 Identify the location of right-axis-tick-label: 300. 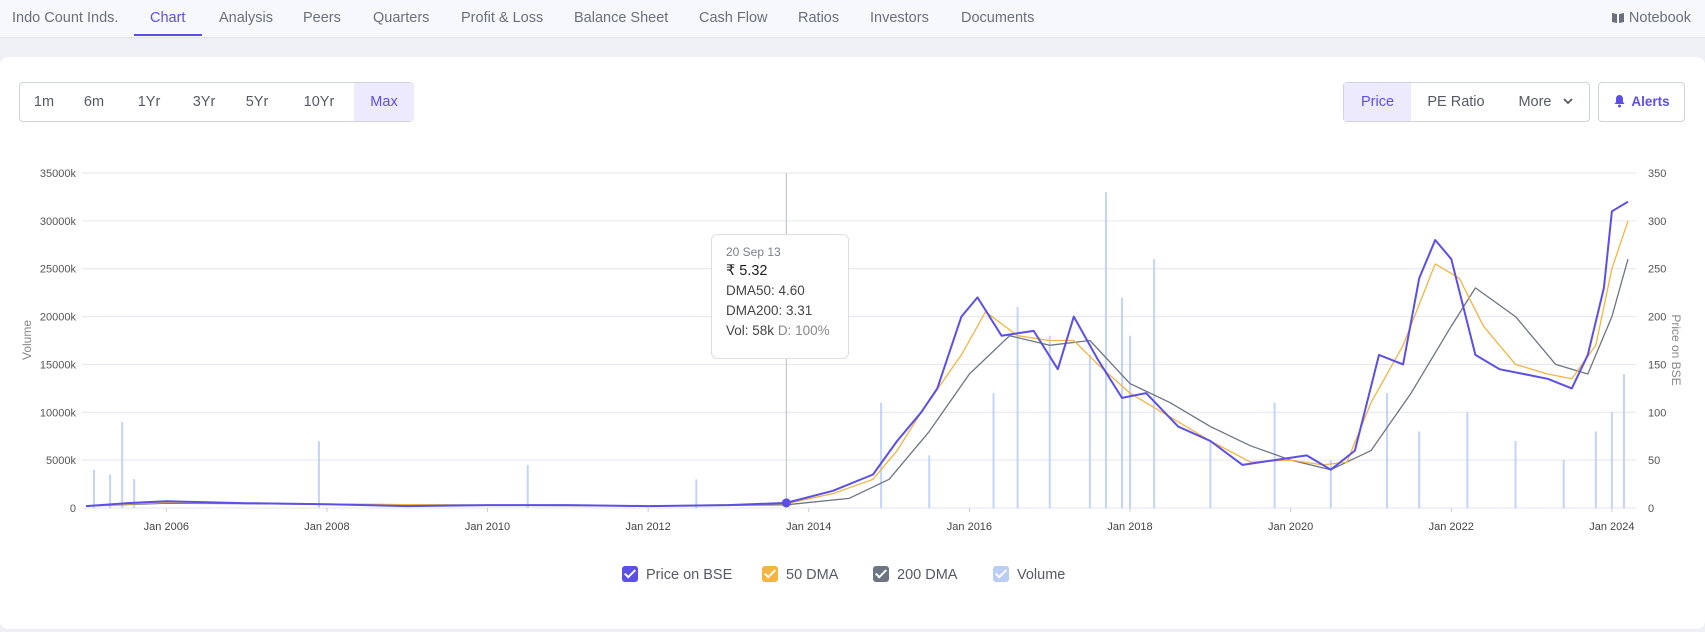
(1657, 222).